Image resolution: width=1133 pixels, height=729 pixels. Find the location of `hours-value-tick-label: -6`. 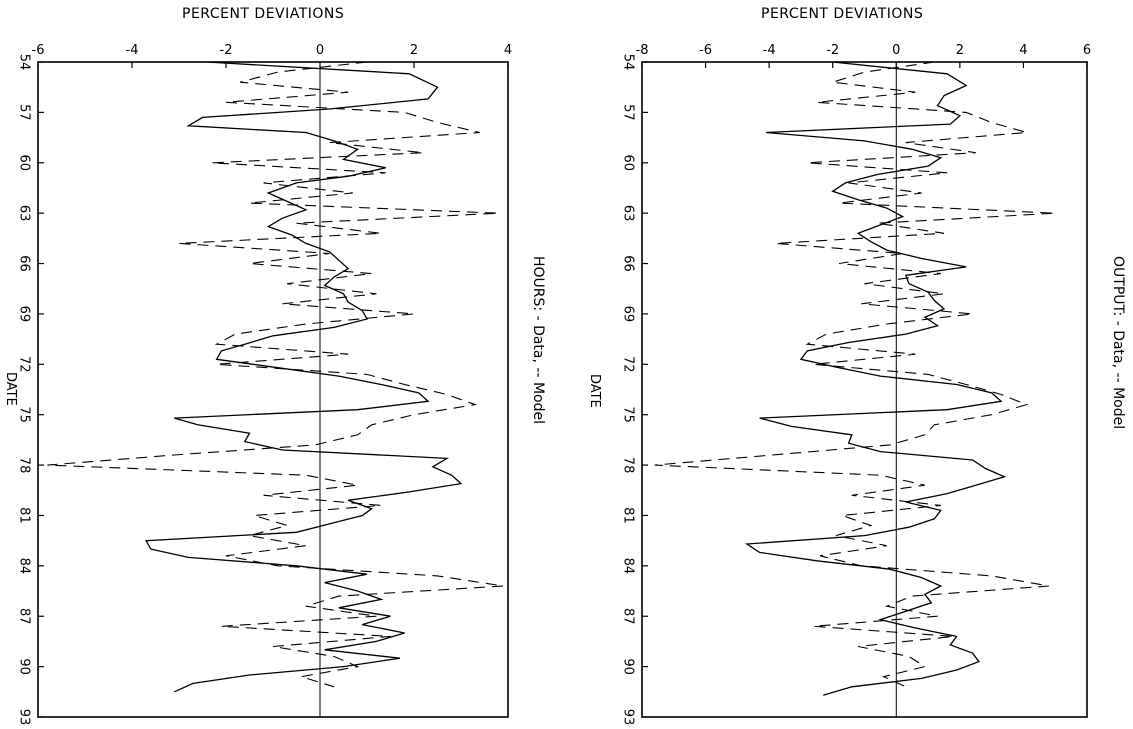

hours-value-tick-label: -6 is located at coordinates (38, 50).